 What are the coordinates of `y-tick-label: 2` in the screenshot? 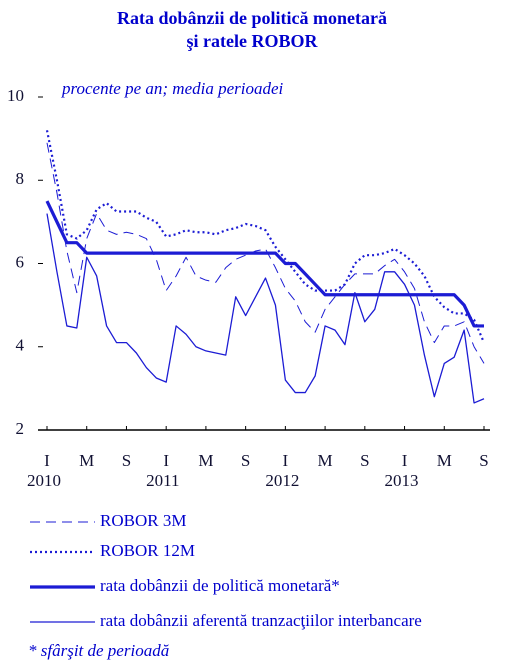 It's located at (20, 428).